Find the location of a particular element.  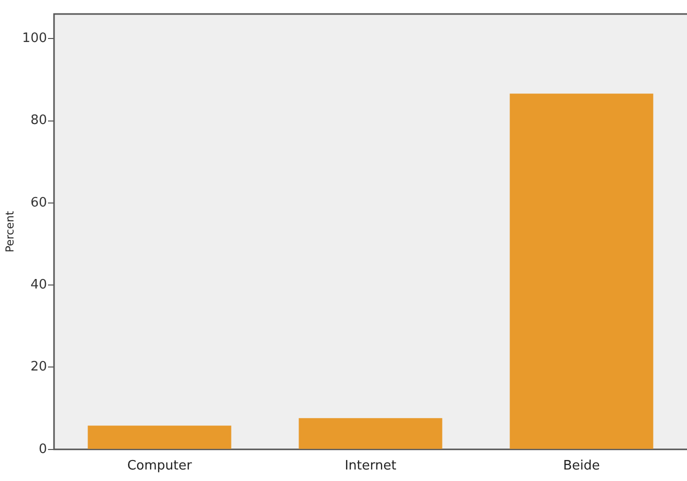

y-tick-label: 20 is located at coordinates (39, 367).